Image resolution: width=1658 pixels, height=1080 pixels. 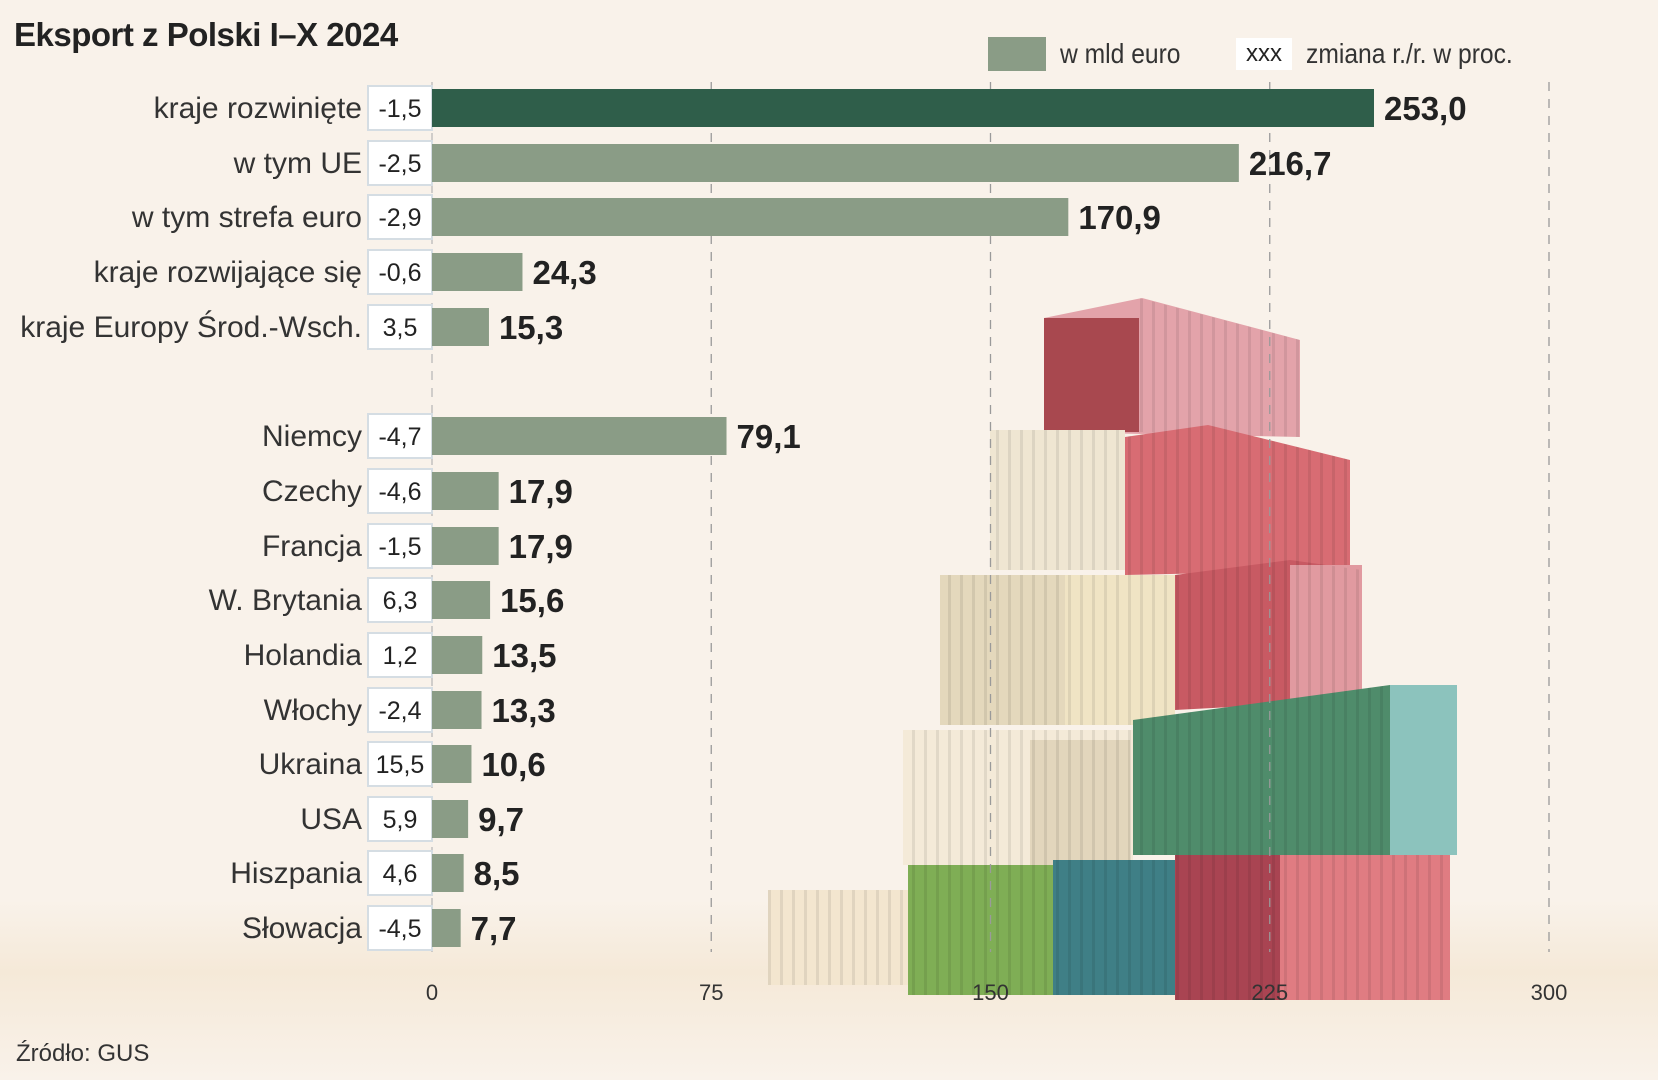 I want to click on x-tick-label: 225, so click(x=1269, y=992).